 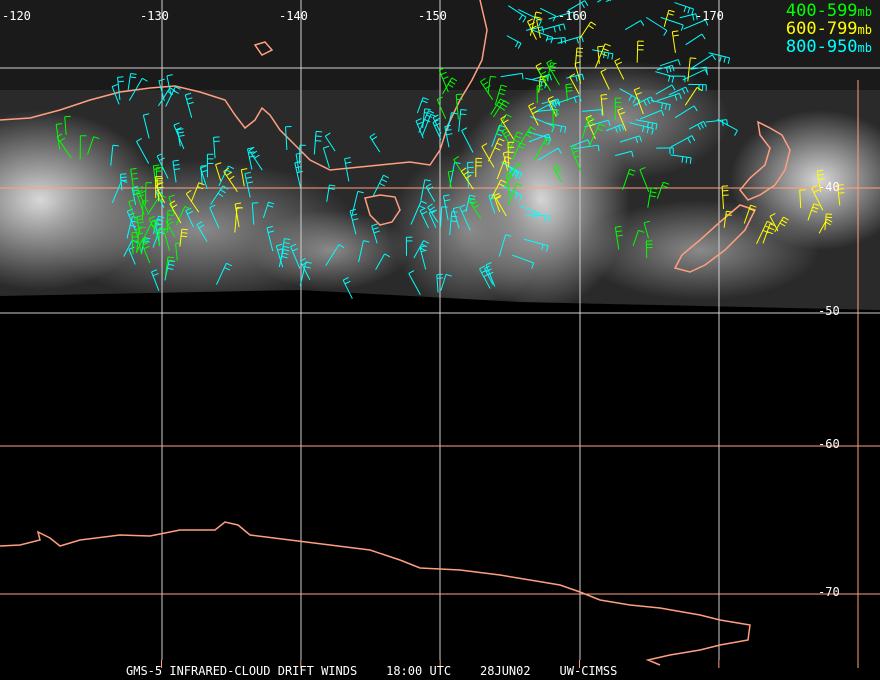 What do you see at coordinates (16, 16) in the screenshot?
I see `lon-label: -120` at bounding box center [16, 16].